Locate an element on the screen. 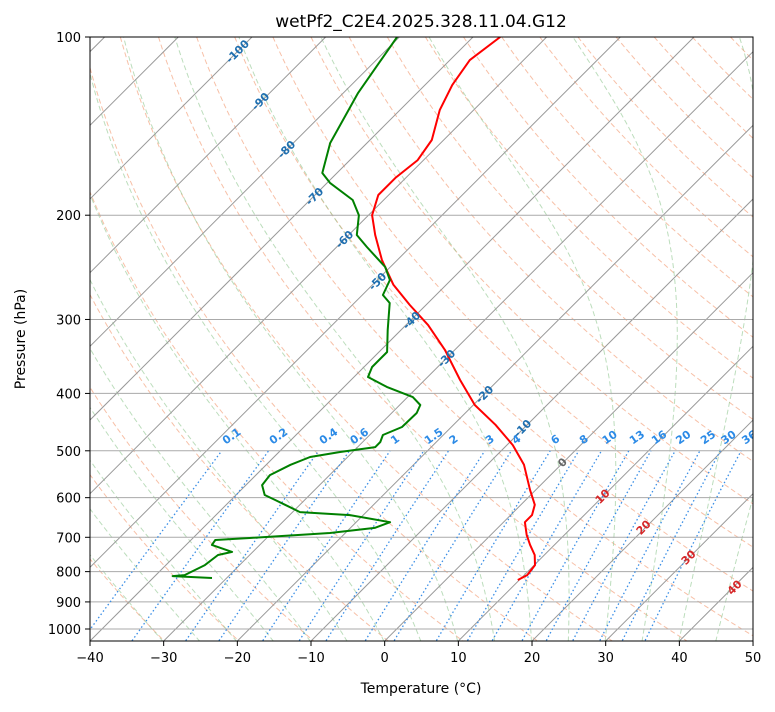  x-tick-label: 10 is located at coordinates (458, 658).